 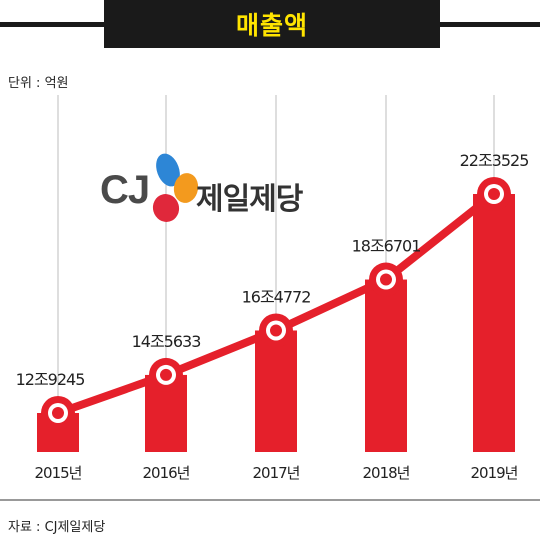 What do you see at coordinates (57, 527) in the screenshot?
I see `source-label: 자료 : CJ제일제당` at bounding box center [57, 527].